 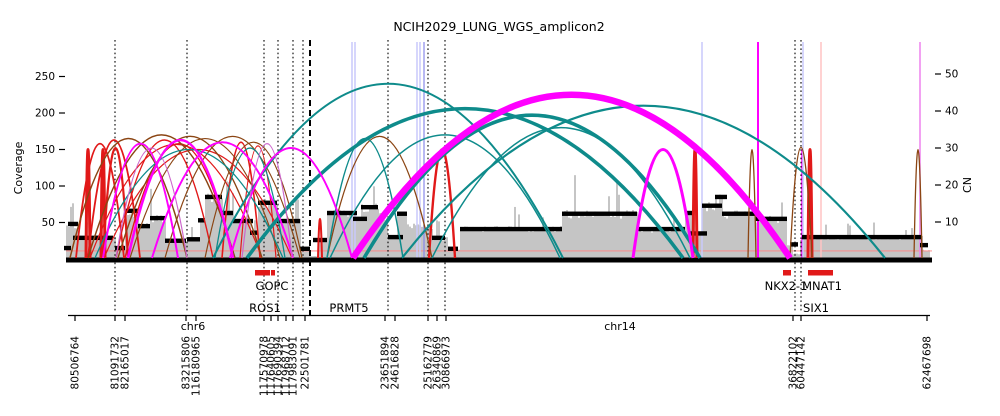 What do you see at coordinates (187, 363) in the screenshot?
I see `coordinate-label: 83215806` at bounding box center [187, 363].